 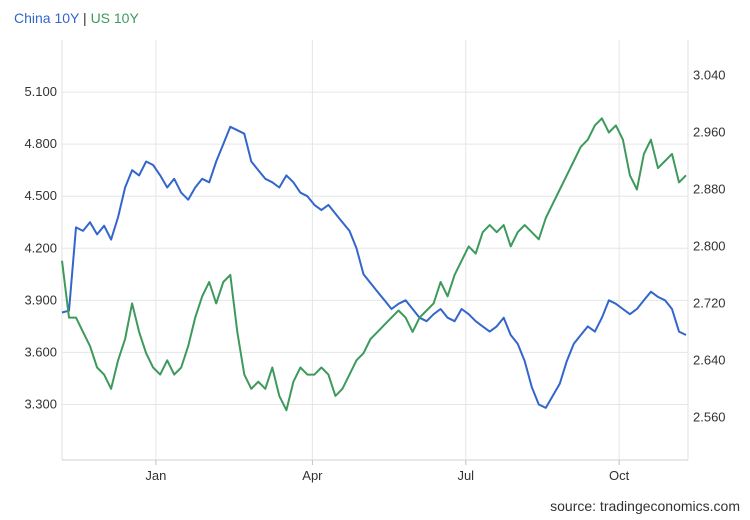 What do you see at coordinates (709, 245) in the screenshot?
I see `right-axis-tick-label: 2.800` at bounding box center [709, 245].